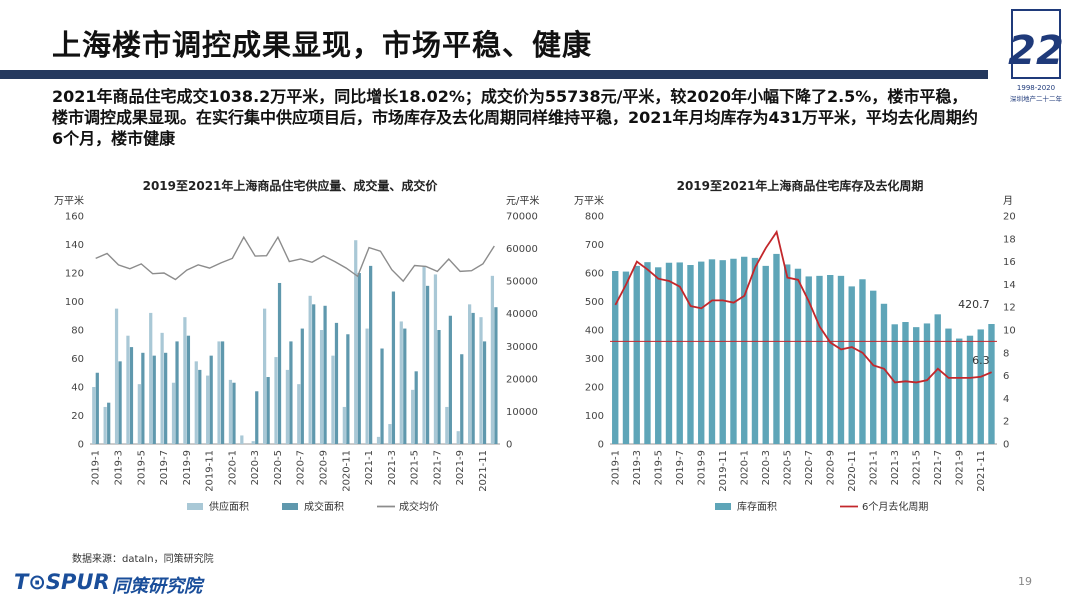  What do you see at coordinates (589, 200) in the screenshot?
I see `c2-left-unit: 万平米` at bounding box center [589, 200].